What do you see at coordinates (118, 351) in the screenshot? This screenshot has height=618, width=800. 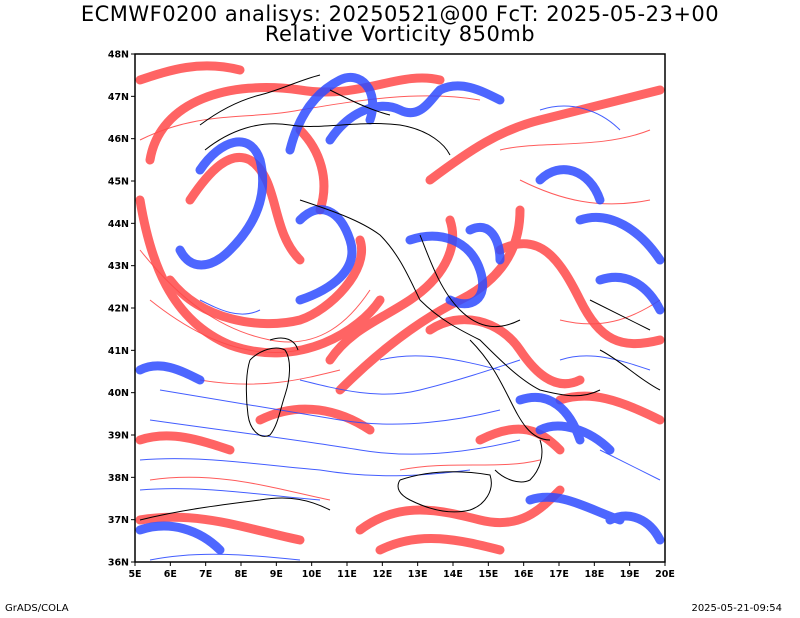 I see `lat-label: 41N` at bounding box center [118, 351].